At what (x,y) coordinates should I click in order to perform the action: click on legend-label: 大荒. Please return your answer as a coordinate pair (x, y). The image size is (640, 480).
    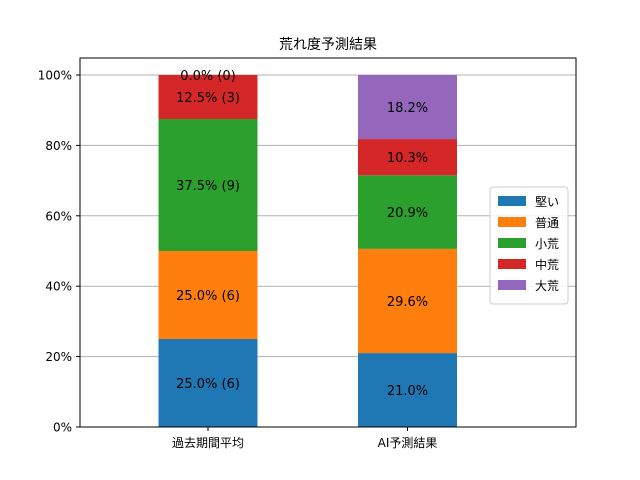
    Looking at the image, I should click on (547, 286).